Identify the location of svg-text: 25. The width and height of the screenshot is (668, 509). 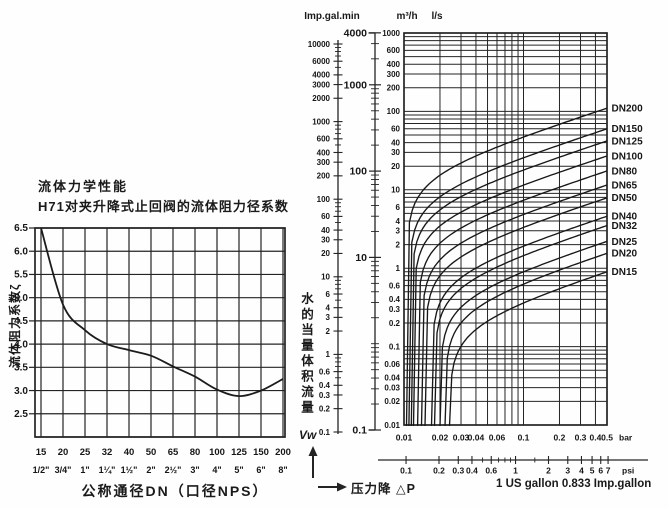
(85, 452).